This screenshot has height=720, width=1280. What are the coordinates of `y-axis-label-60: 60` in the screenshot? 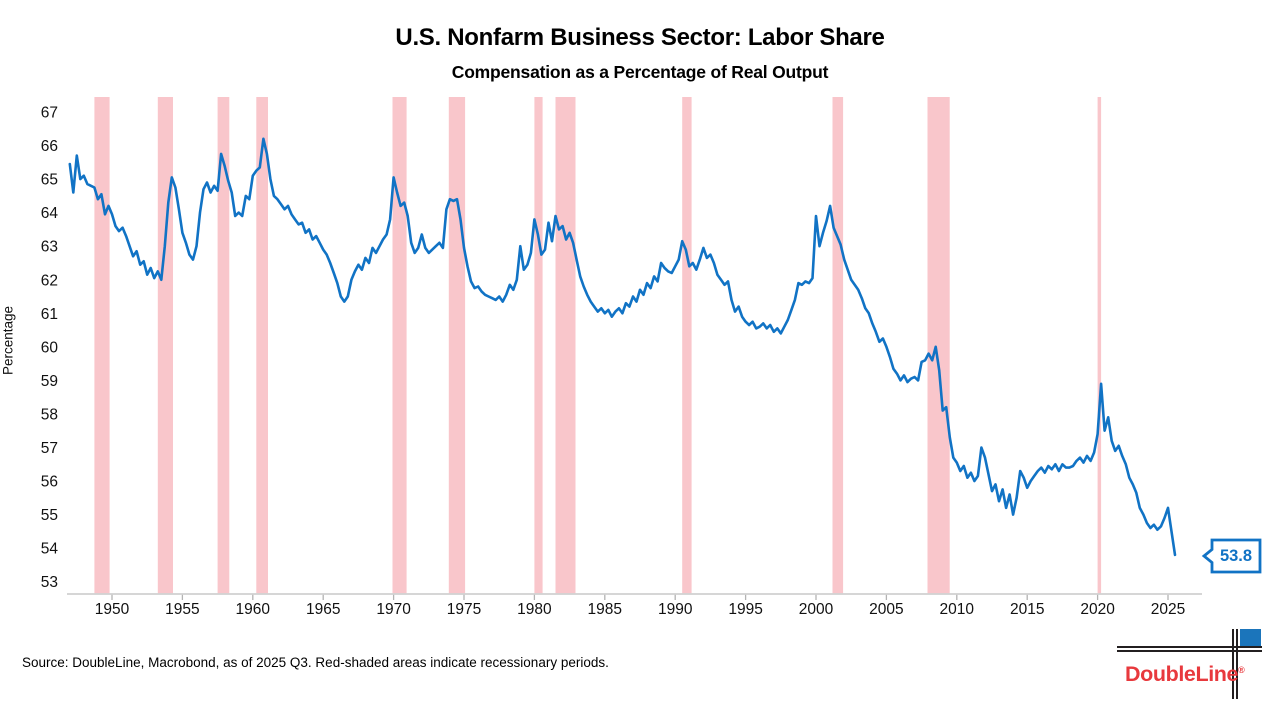 It's located at (50, 347).